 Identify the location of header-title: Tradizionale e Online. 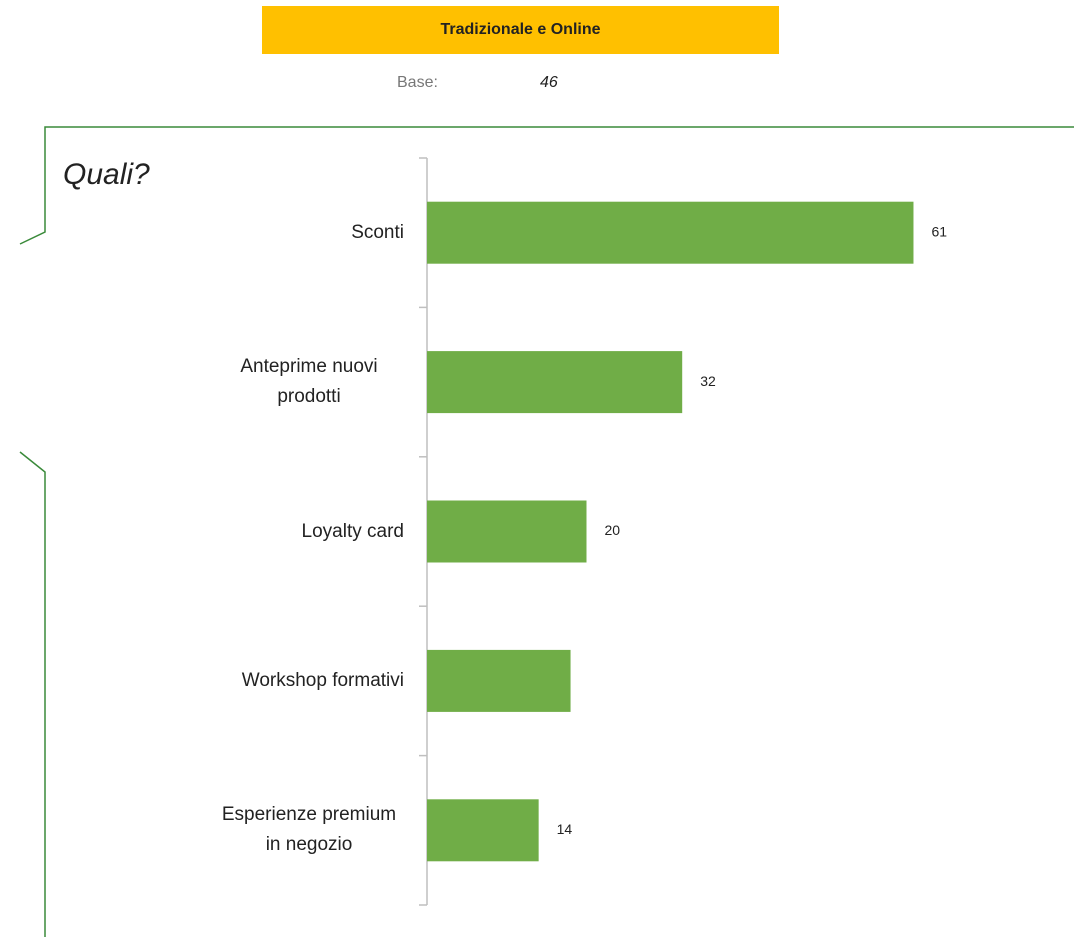
(520, 30).